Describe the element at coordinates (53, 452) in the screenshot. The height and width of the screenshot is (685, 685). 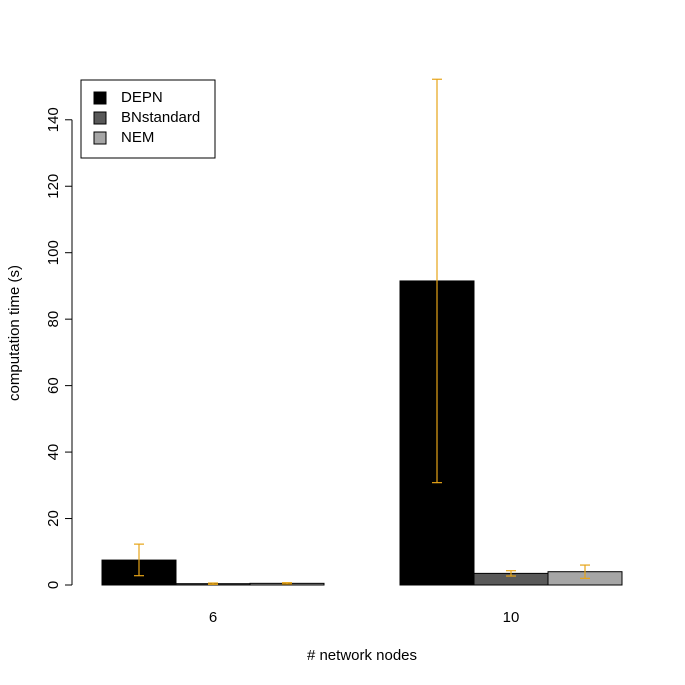
I see `y-tick-label-40: 40` at that location.